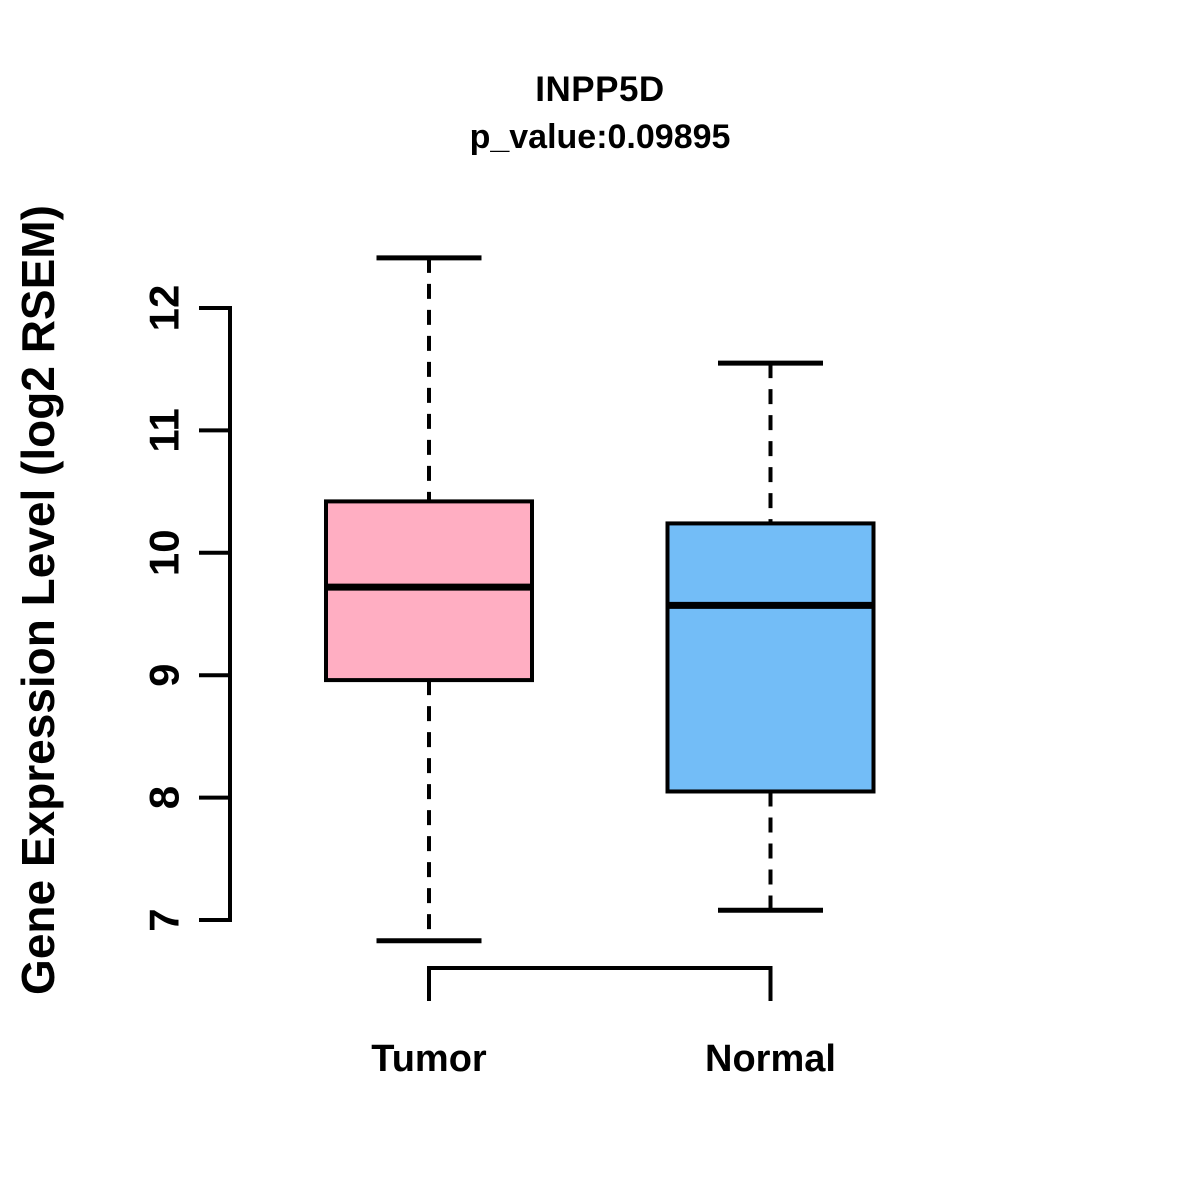 The image size is (1200, 1200). What do you see at coordinates (164, 919) in the screenshot?
I see `y-tick-label: 7` at bounding box center [164, 919].